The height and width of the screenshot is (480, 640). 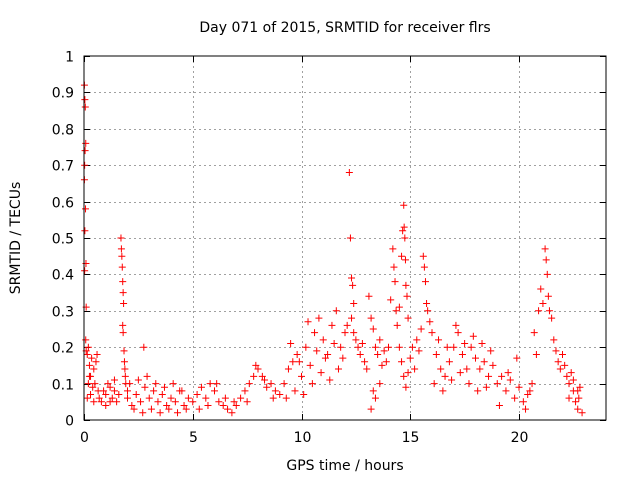 What do you see at coordinates (69, 422) in the screenshot?
I see `y-tick-label: 0` at bounding box center [69, 422].